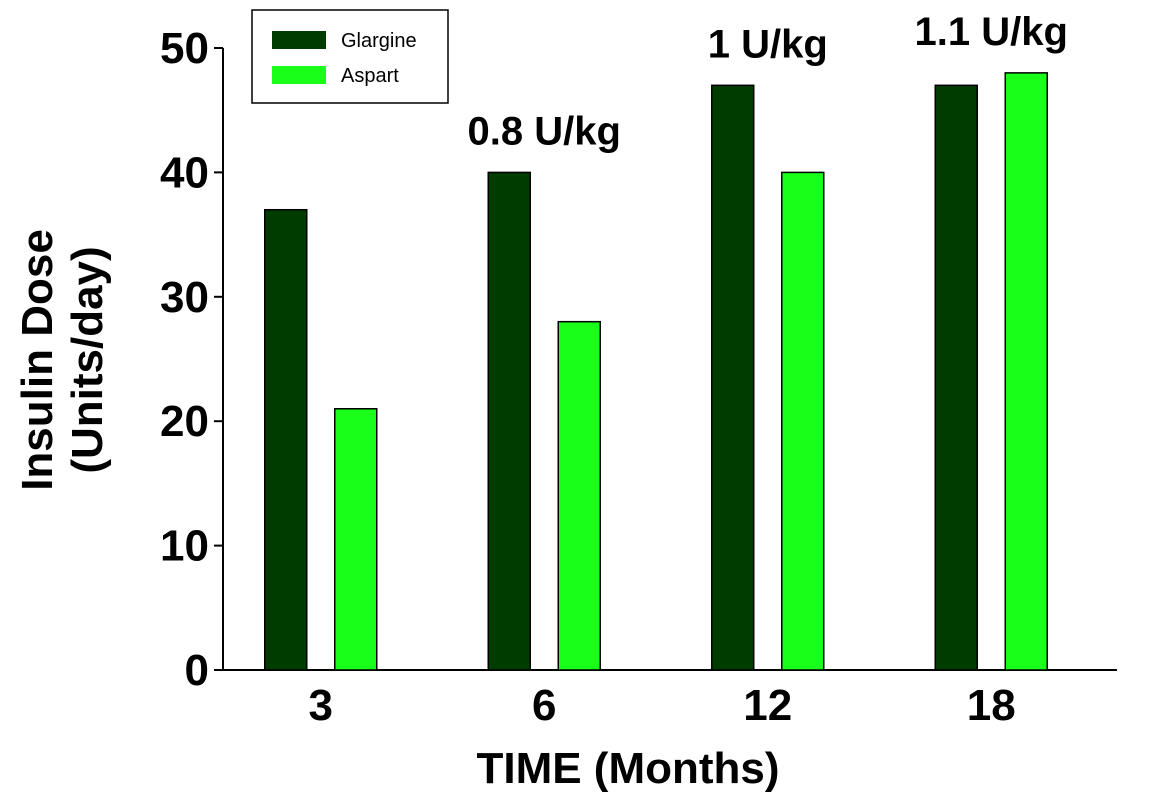  I want to click on y-tick-label: 10, so click(184, 546).